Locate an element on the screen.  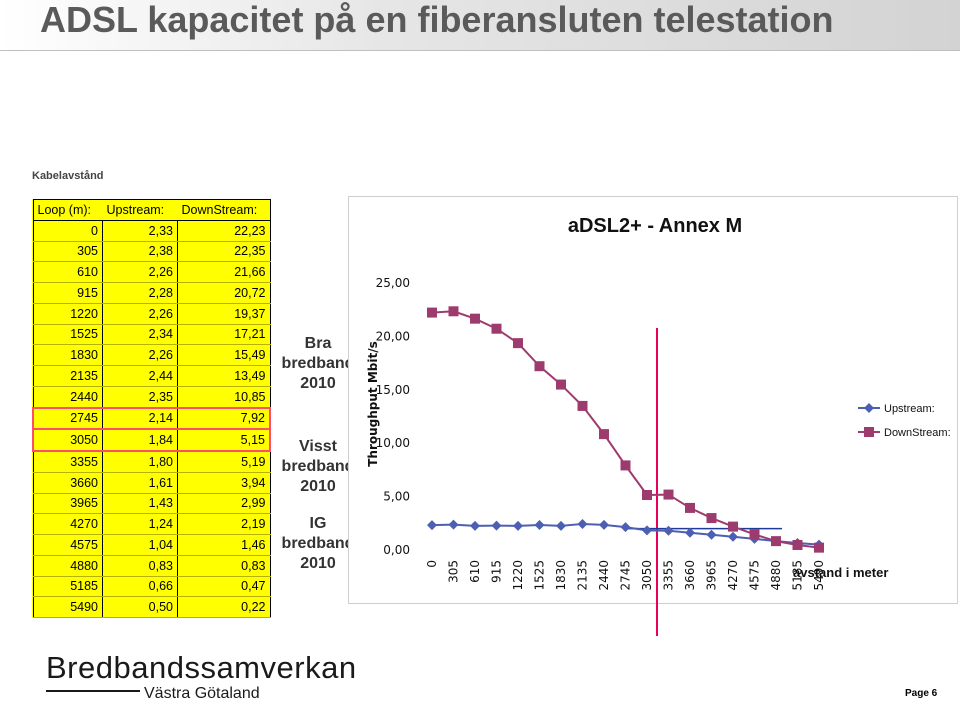
cell-loop: 3355 is located at coordinates (68, 462).